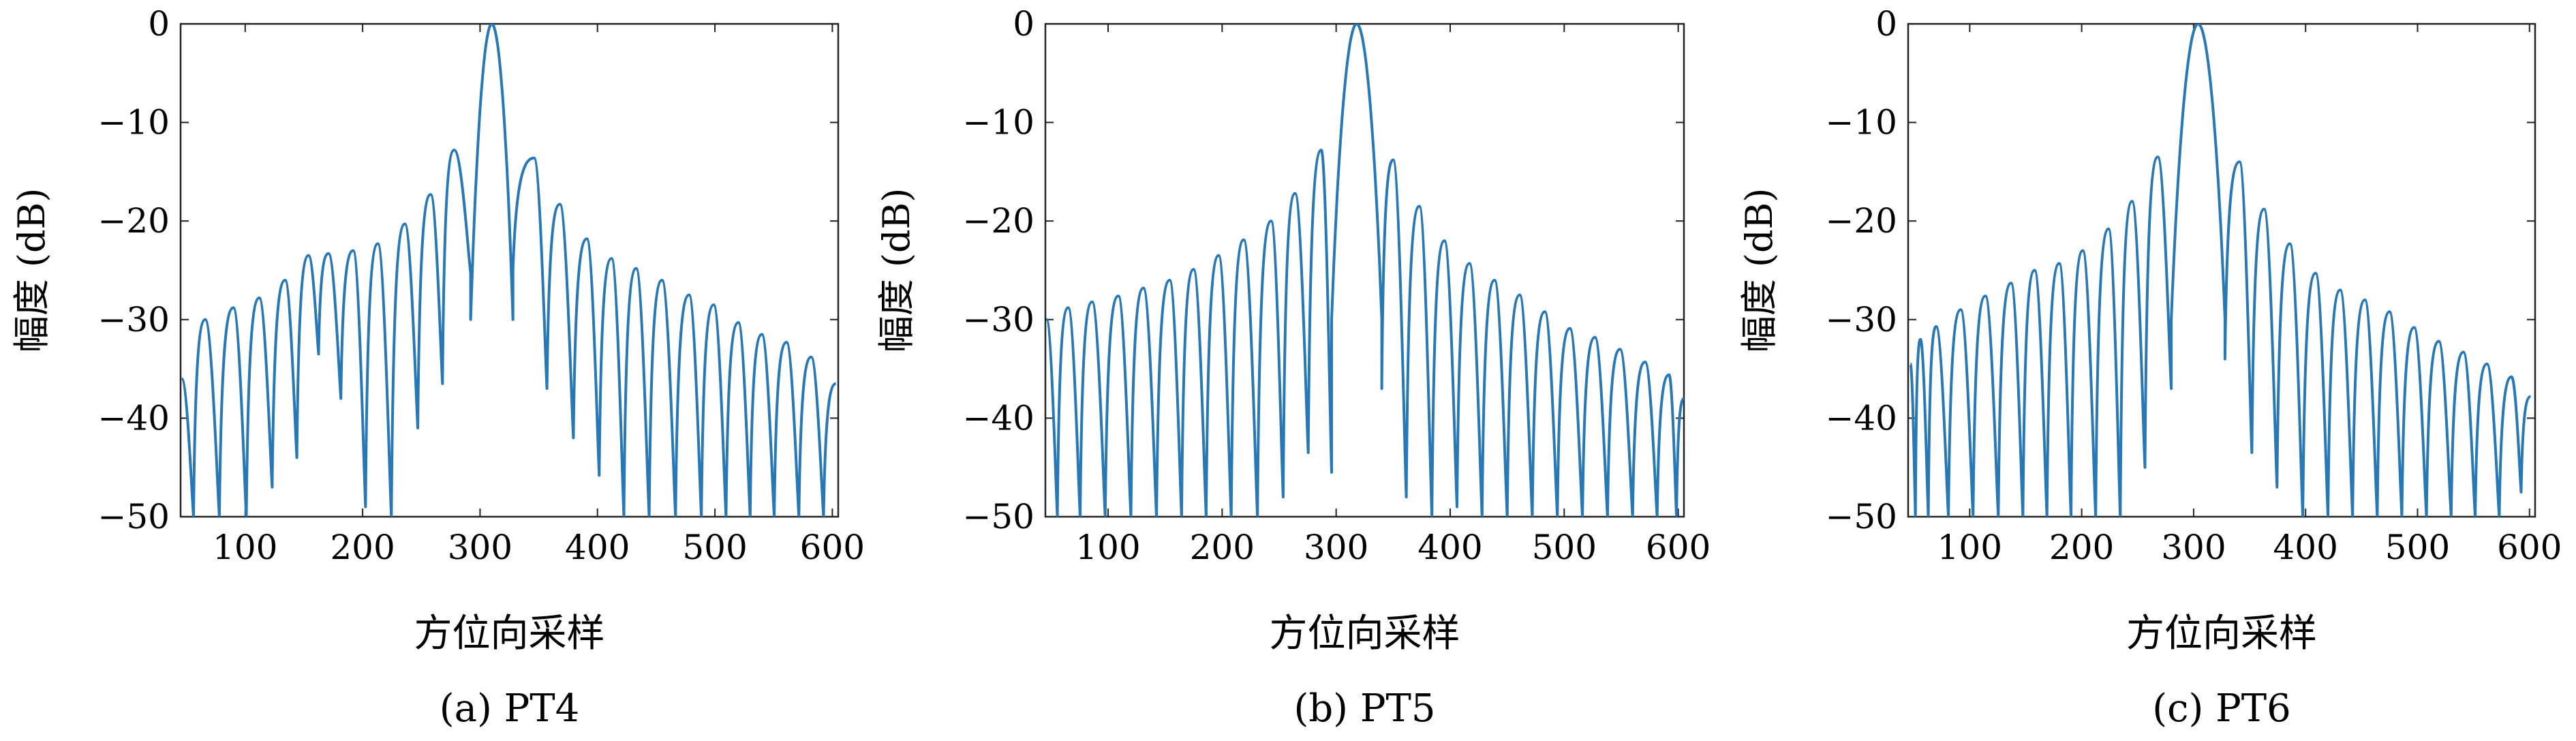 Image resolution: width=2576 pixels, height=741 pixels. Describe the element at coordinates (510, 708) in the screenshot. I see `subfigure-caption: (a) PT4` at that location.